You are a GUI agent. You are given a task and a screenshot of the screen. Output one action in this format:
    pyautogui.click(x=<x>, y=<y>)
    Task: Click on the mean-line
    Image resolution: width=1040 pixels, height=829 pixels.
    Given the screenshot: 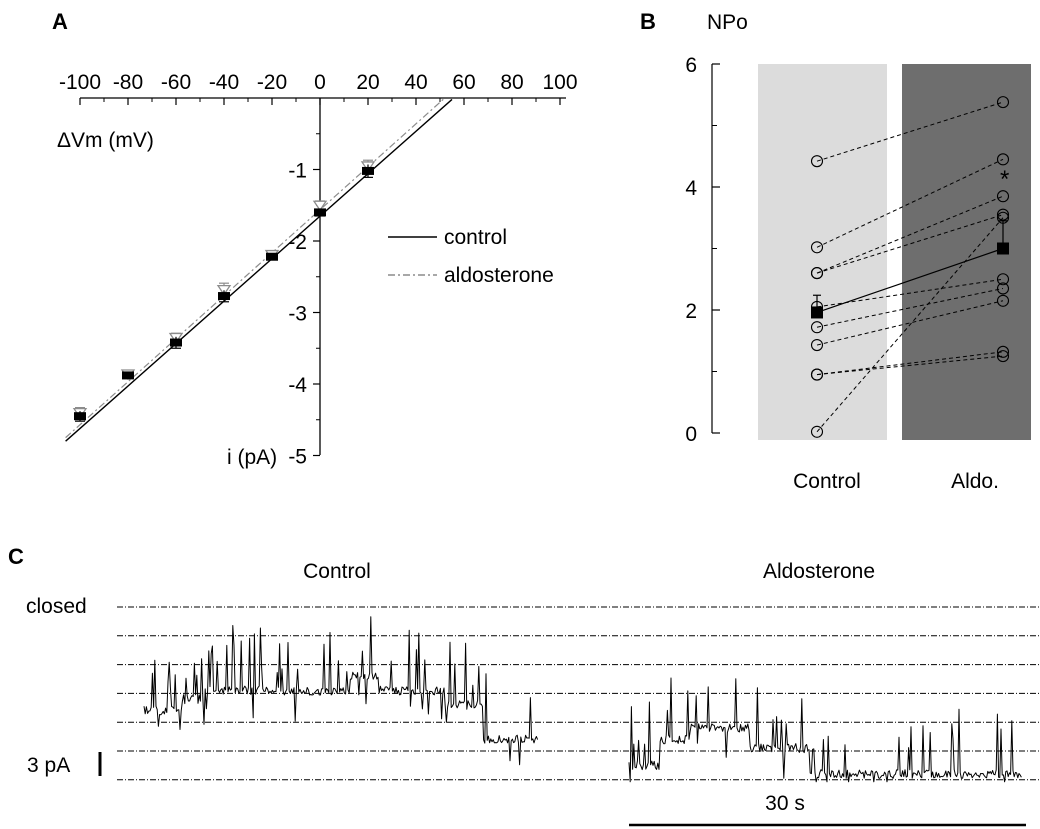 What is the action you would take?
    pyautogui.click(x=910, y=280)
    